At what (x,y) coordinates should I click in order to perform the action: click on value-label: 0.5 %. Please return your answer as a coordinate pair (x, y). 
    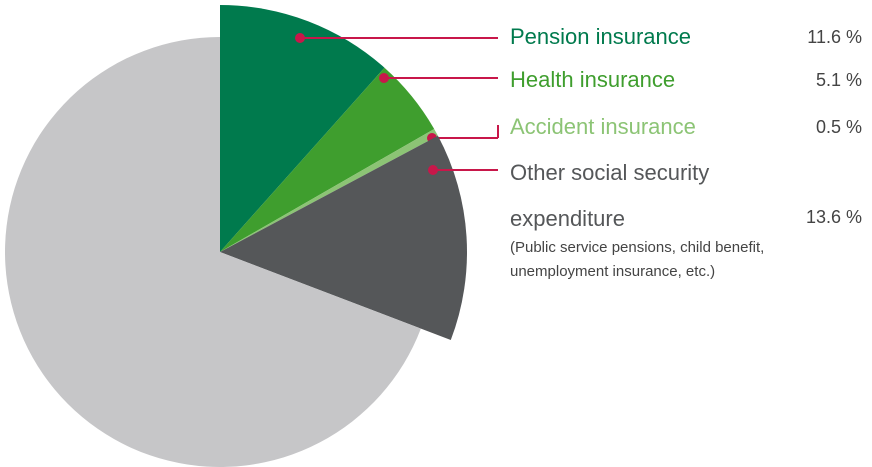
    Looking at the image, I should click on (838, 127).